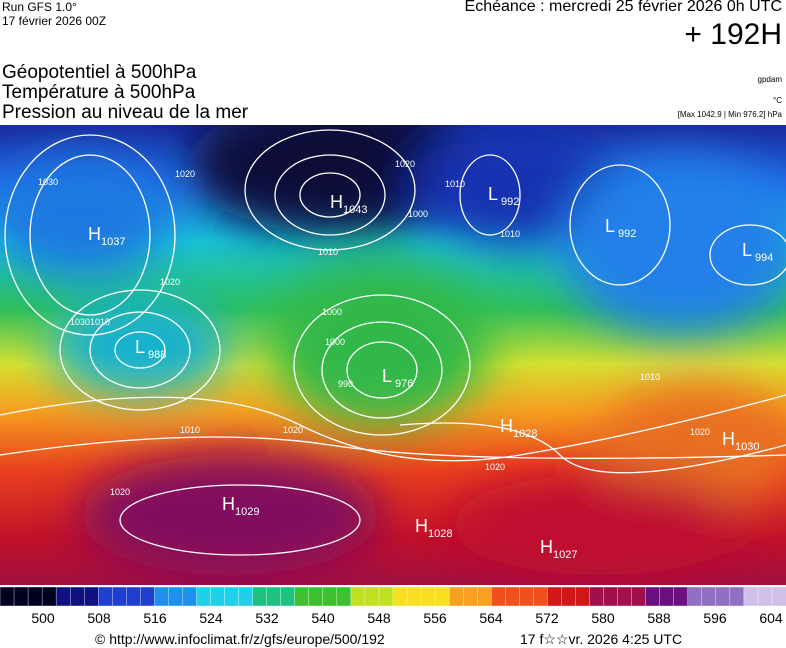 Image resolution: width=786 pixels, height=648 pixels. Describe the element at coordinates (603, 618) in the screenshot. I see `colorbar-label: 580` at that location.